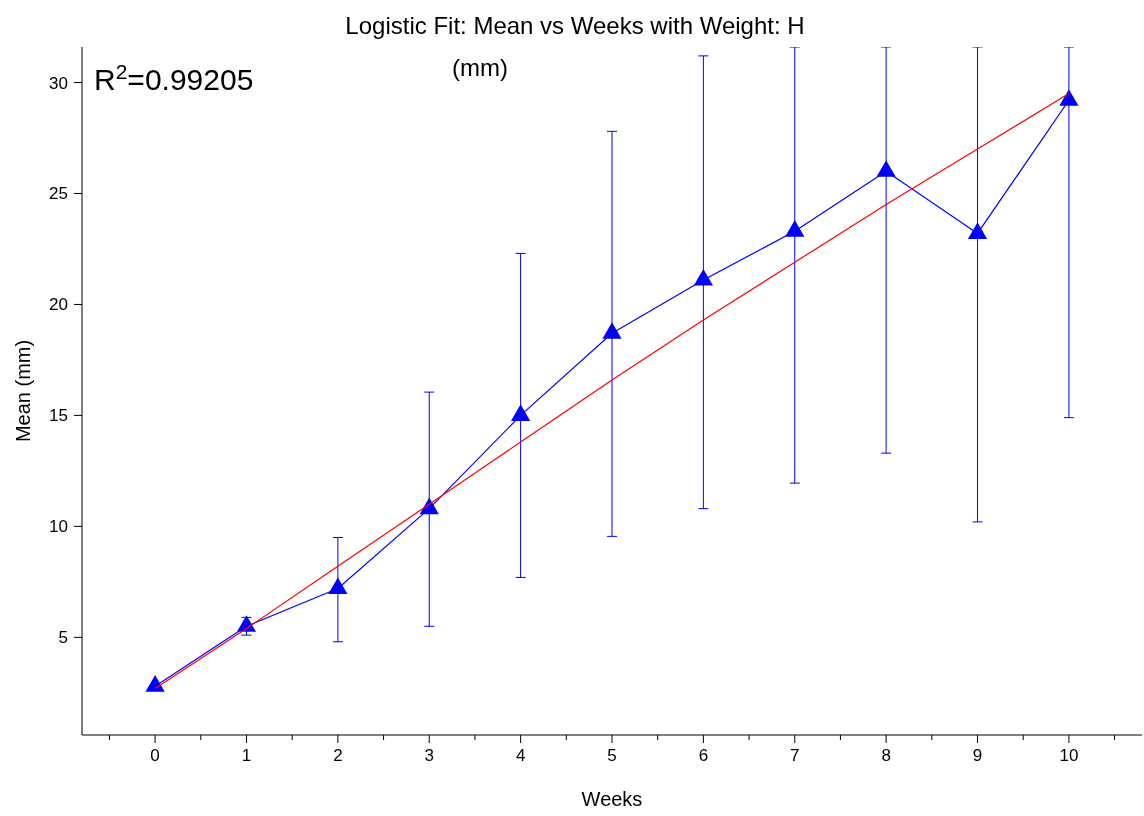 The image size is (1144, 816). Describe the element at coordinates (174, 77) in the screenshot. I see `annotation: R$^{2}$=0.99205` at that location.